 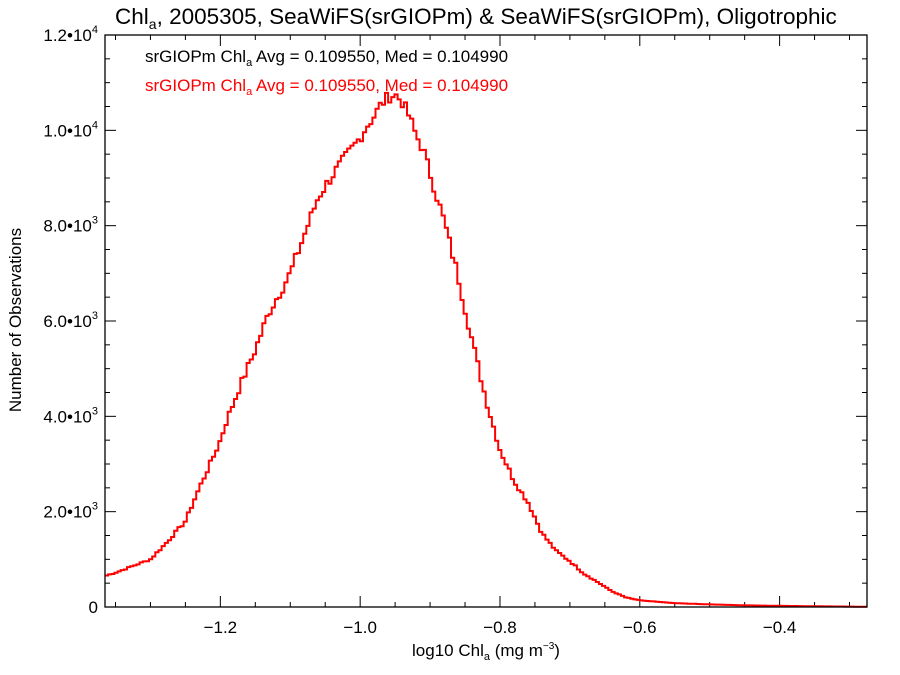 I want to click on legend-black-sub: a, so click(x=249, y=63).